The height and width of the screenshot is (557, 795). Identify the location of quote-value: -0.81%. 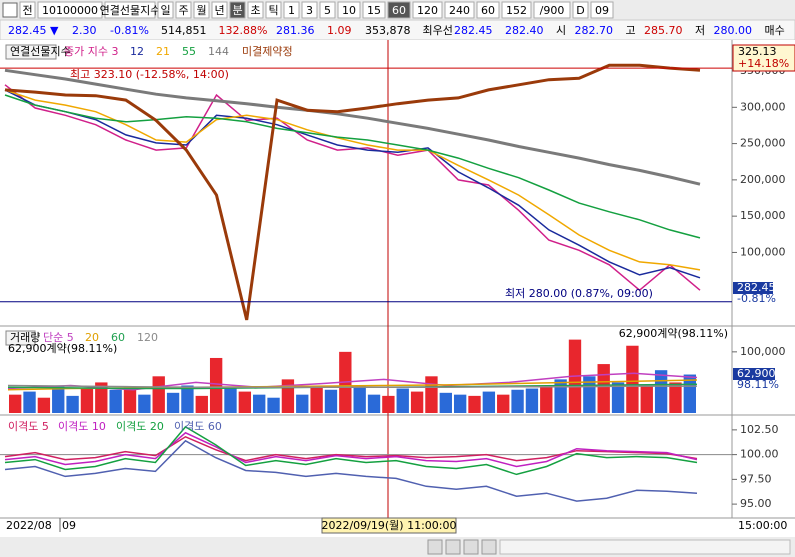
(129, 30).